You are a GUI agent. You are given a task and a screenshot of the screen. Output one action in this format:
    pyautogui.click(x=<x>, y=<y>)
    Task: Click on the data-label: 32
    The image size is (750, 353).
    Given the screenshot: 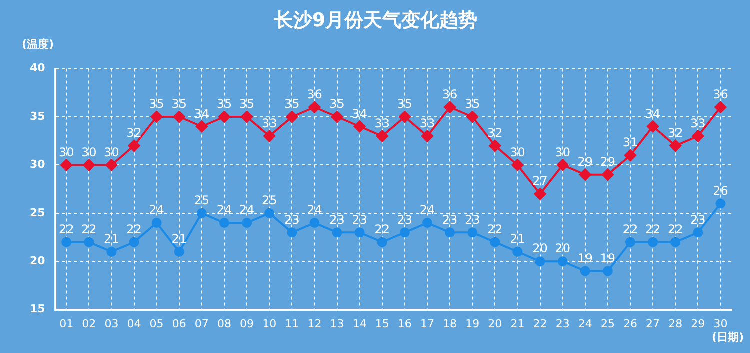 What is the action you would take?
    pyautogui.click(x=495, y=133)
    